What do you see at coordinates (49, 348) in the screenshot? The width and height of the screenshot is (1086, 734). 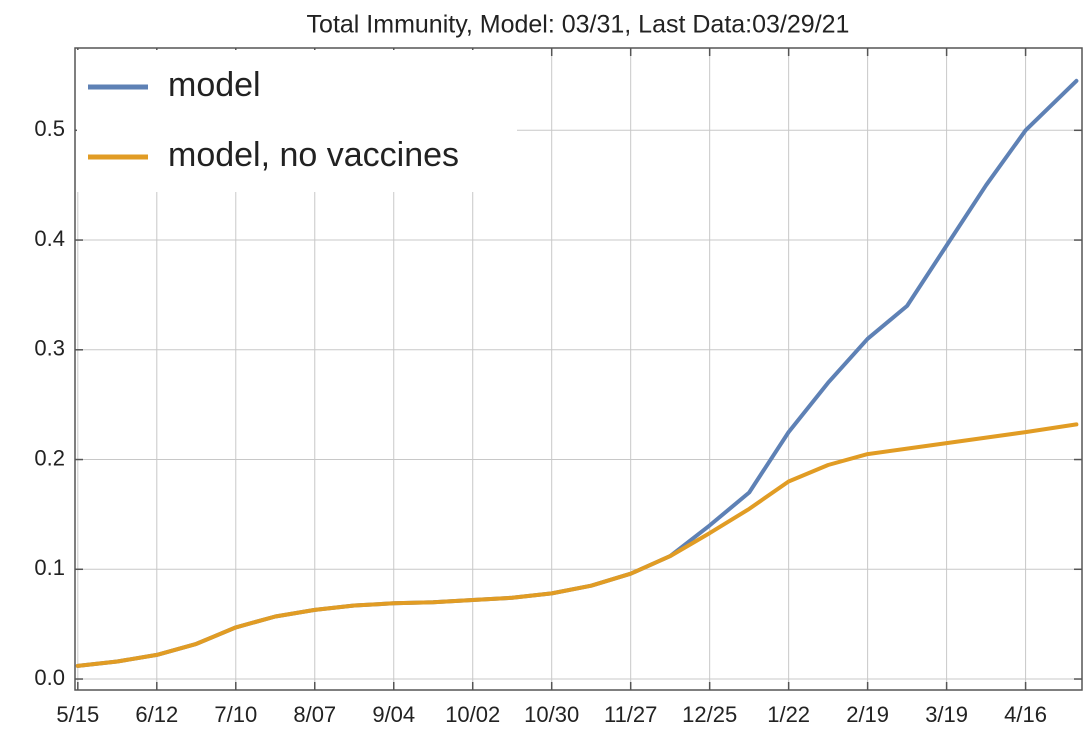 I see `y-tick-label: 0.3` at bounding box center [49, 348].